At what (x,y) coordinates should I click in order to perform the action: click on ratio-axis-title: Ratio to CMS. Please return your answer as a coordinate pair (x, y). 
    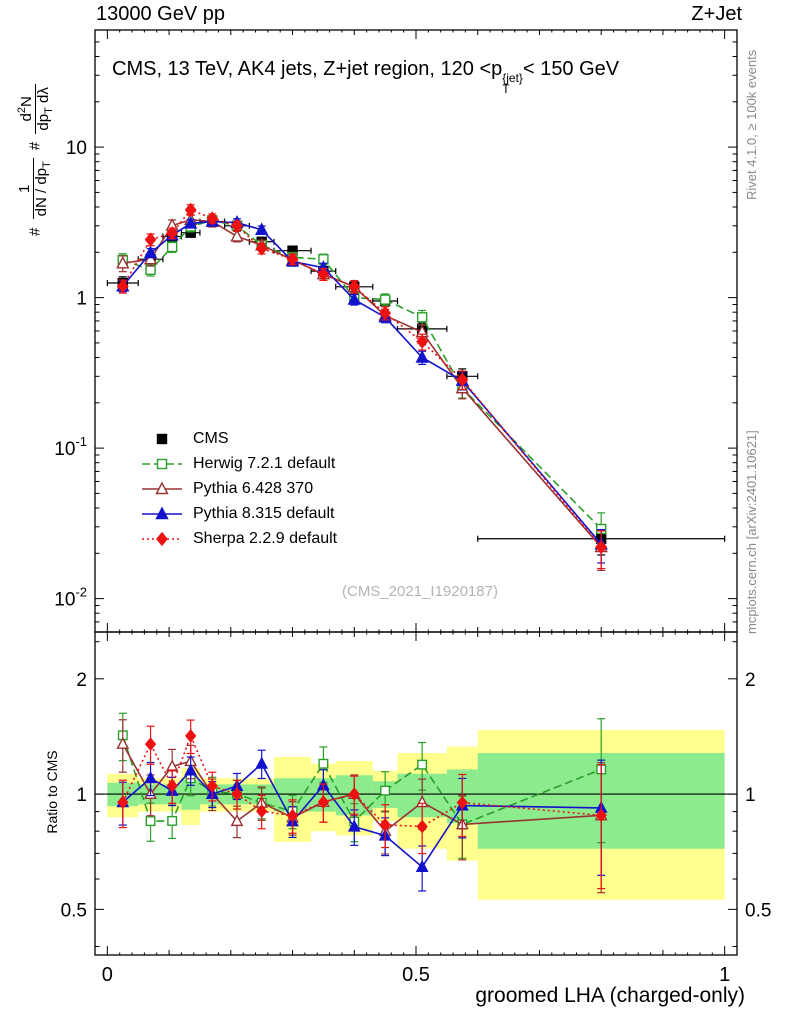
    Looking at the image, I should click on (52, 792).